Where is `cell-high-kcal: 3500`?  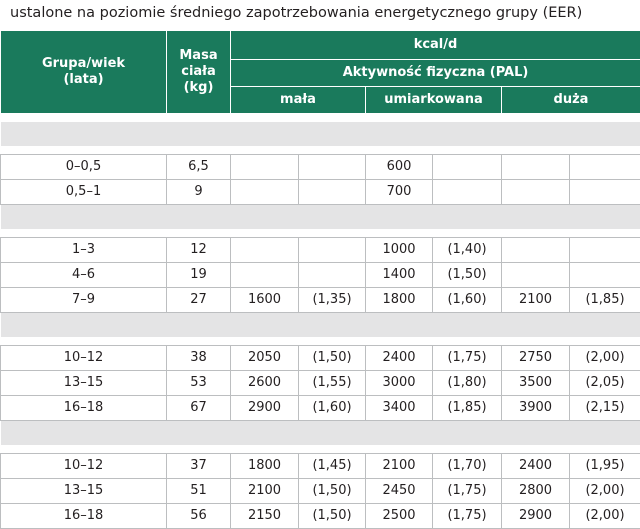 cell-high-kcal: 3500 is located at coordinates (536, 383).